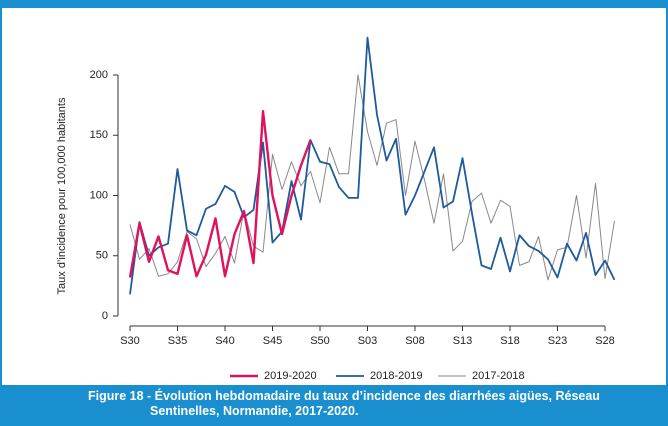  I want to click on y-tick-label: 0, so click(105, 316).